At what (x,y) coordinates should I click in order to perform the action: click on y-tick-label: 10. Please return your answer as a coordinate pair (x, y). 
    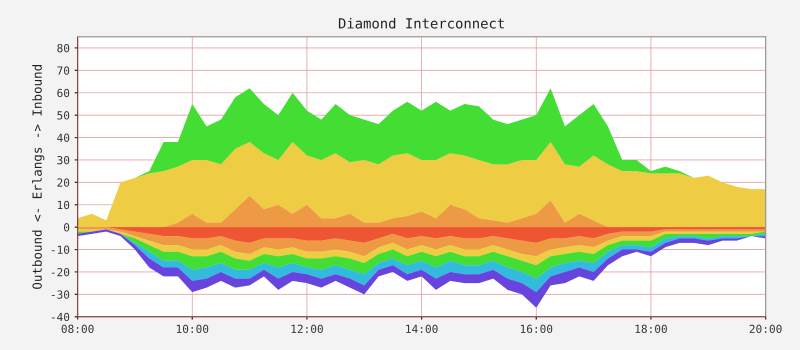
    Looking at the image, I should click on (64, 205).